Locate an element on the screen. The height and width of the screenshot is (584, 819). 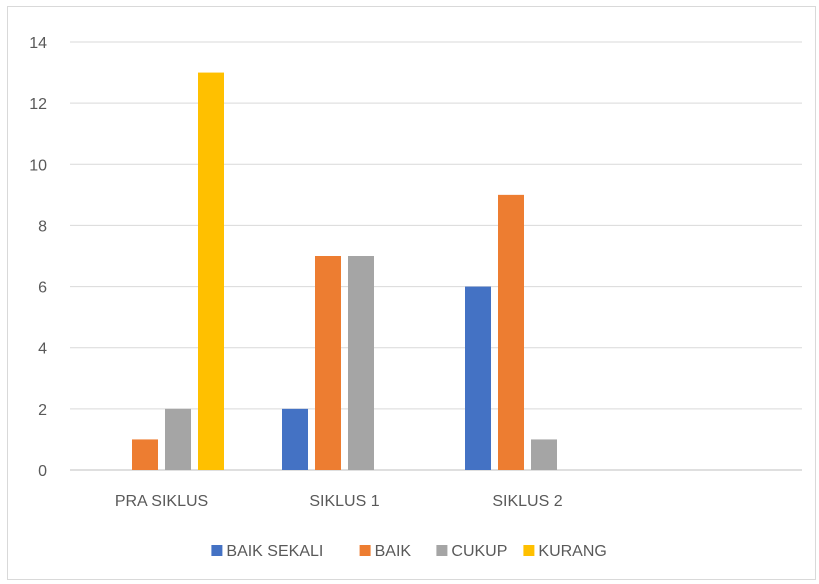
y-tick-label: 8 is located at coordinates (42, 226).